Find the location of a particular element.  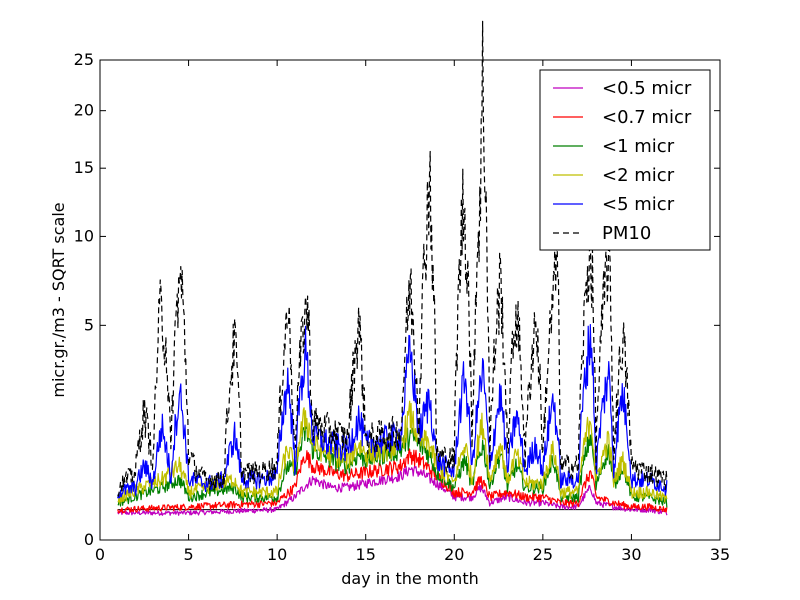

y-tick-label-4: 20 is located at coordinates (84, 110).